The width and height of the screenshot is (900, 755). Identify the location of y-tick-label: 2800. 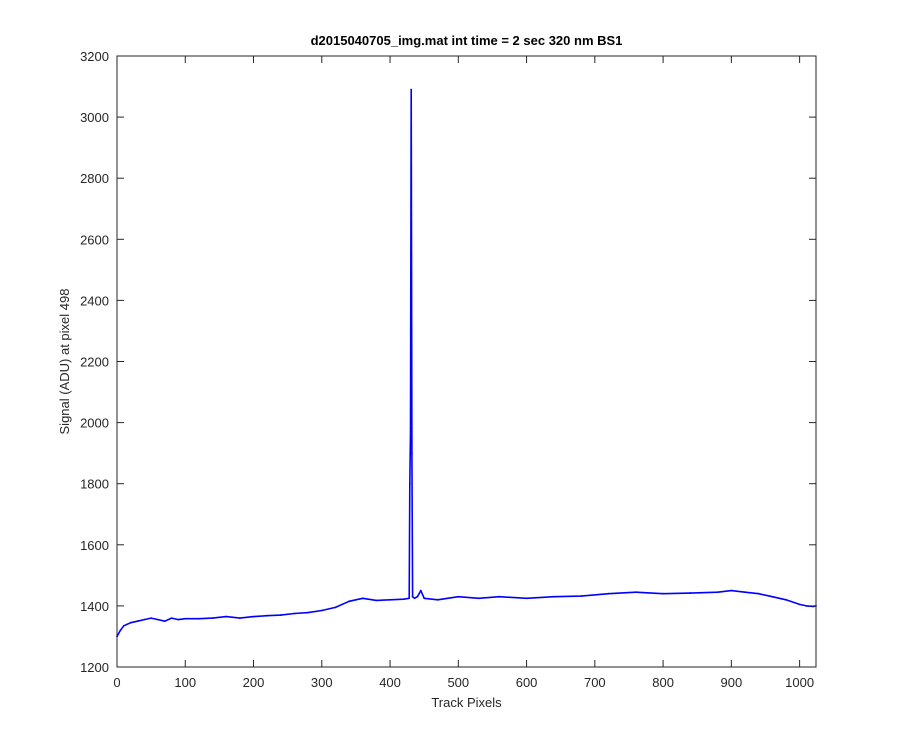
(94, 178).